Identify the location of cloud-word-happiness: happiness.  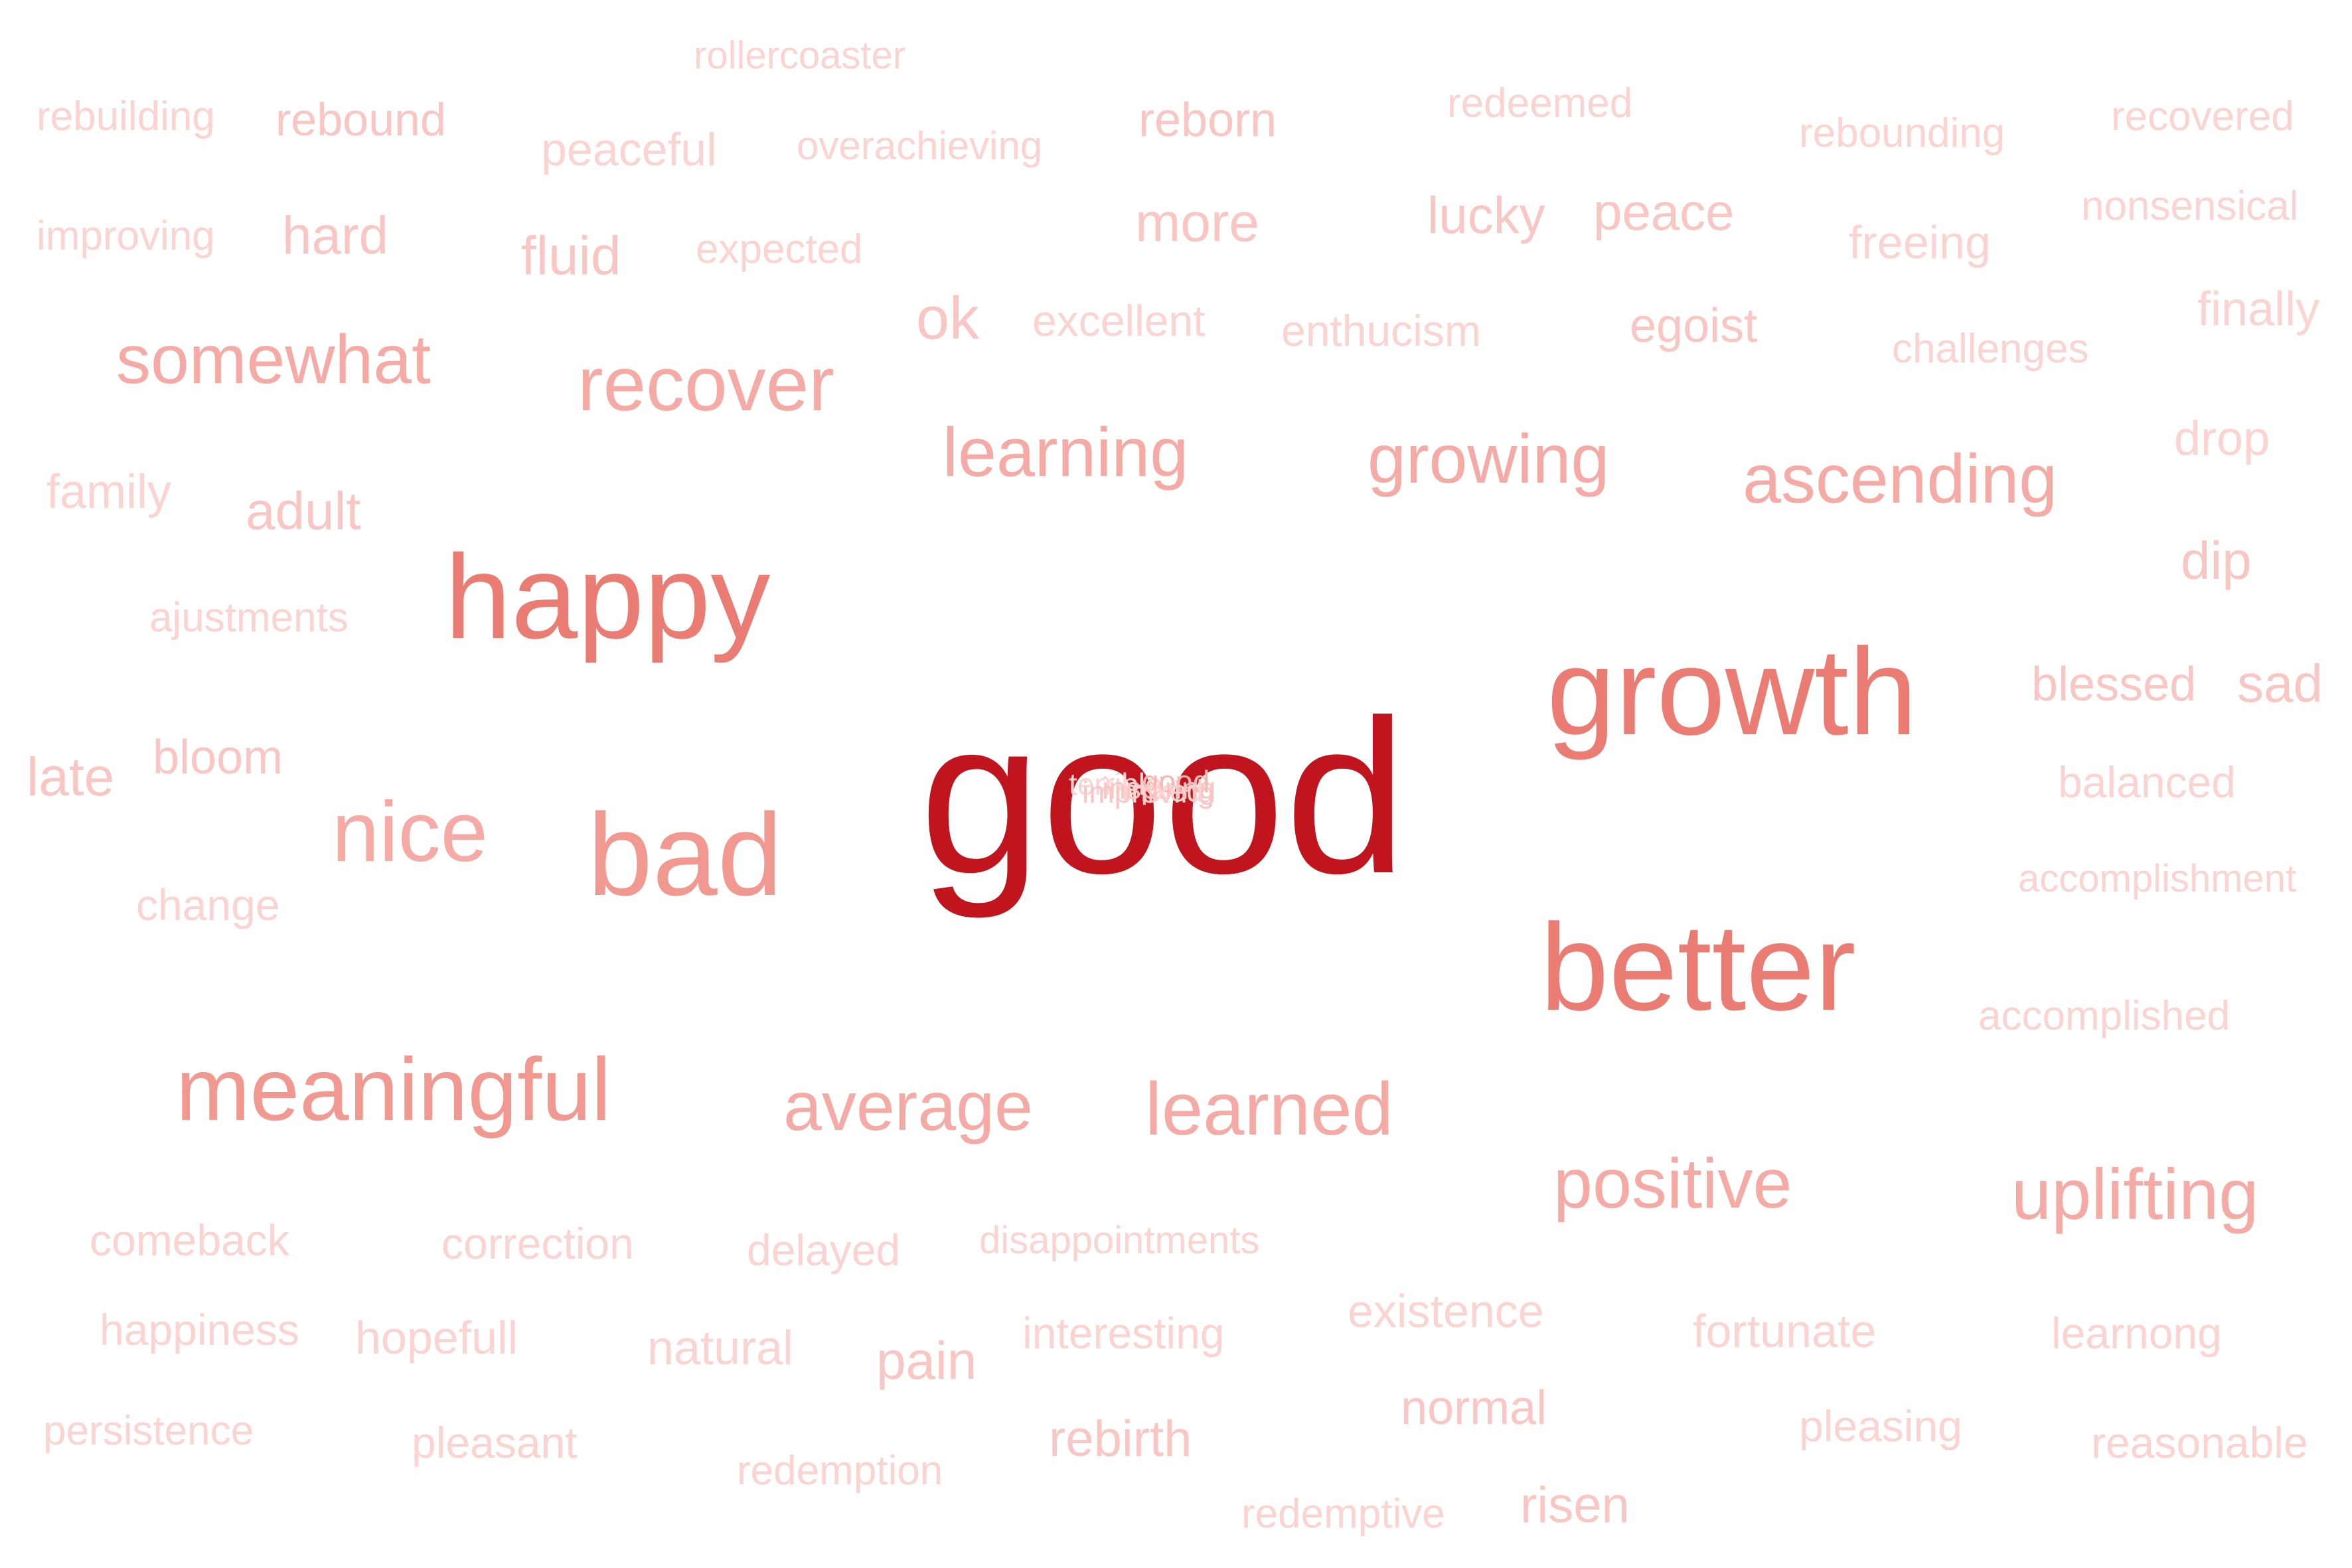
(200, 1330).